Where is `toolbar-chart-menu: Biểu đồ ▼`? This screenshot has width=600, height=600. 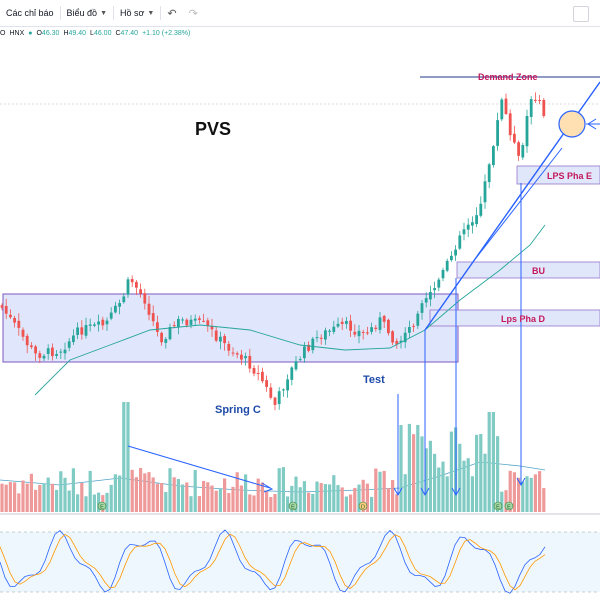
toolbar-chart-menu: Biểu đồ ▼ is located at coordinates (87, 13).